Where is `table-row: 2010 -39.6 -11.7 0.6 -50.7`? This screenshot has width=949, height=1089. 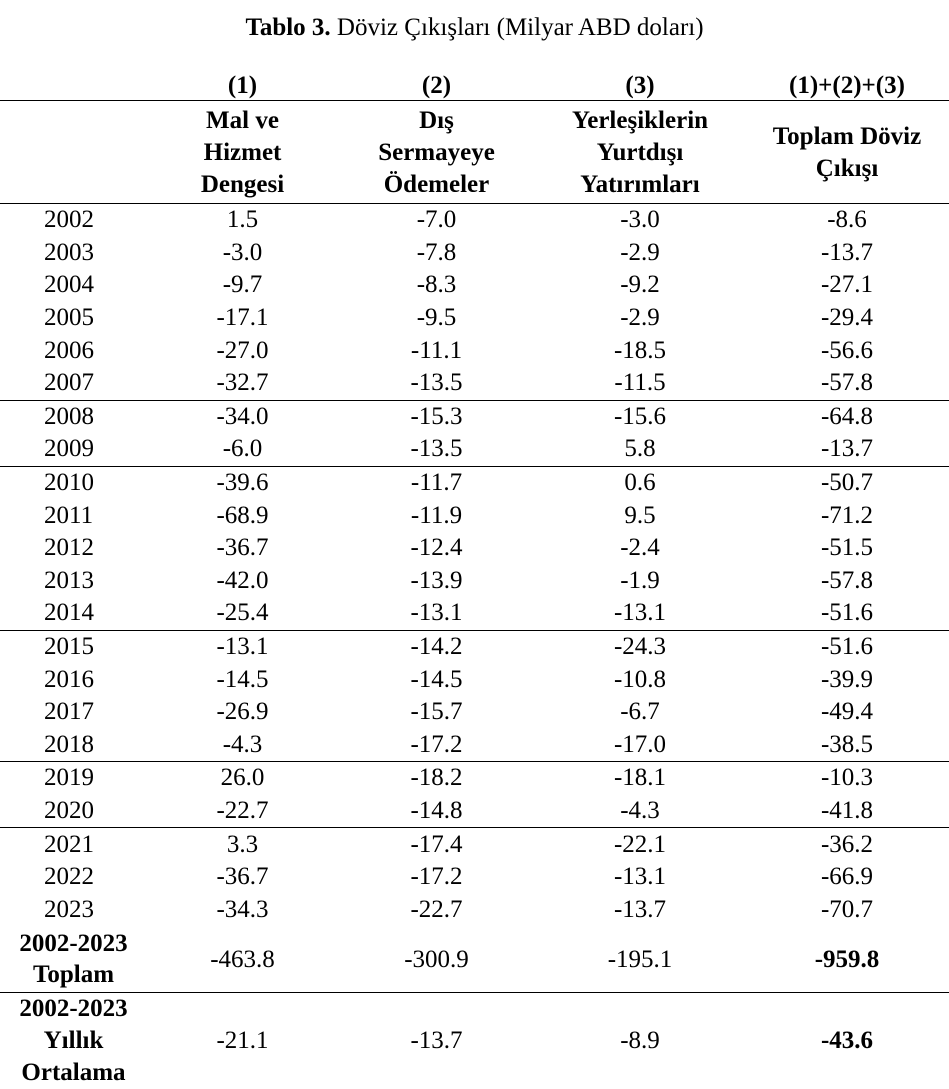
table-row: 2010 -39.6 -11.7 0.6 -50.7 is located at coordinates (474, 482).